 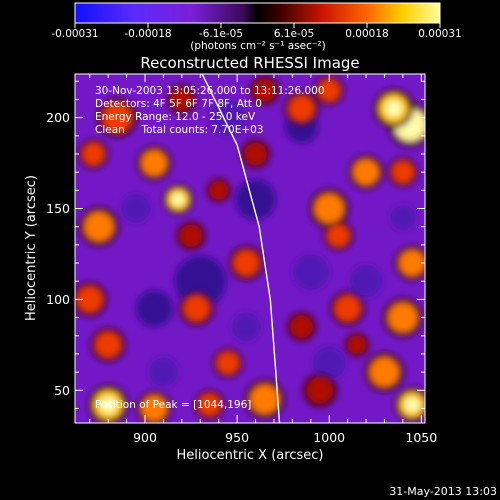 I want to click on colorbar-tick-label: -0.00031, so click(x=74, y=34).